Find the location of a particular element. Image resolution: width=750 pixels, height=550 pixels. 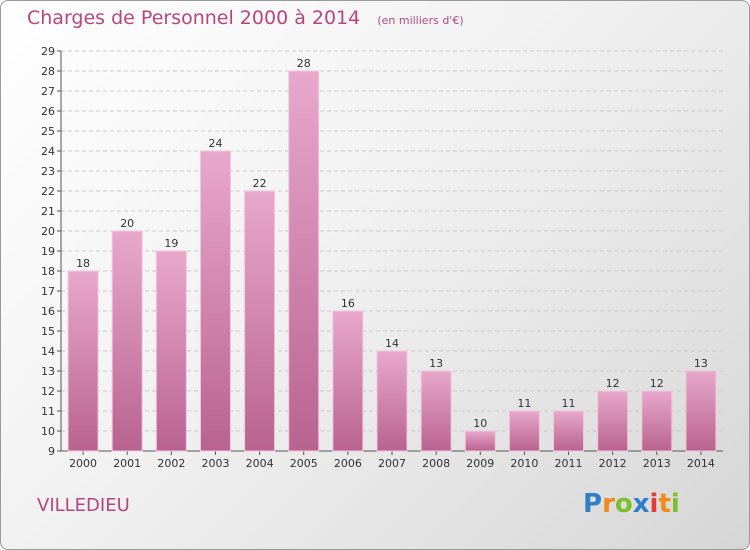

x-tick-label: 2014 is located at coordinates (701, 463).